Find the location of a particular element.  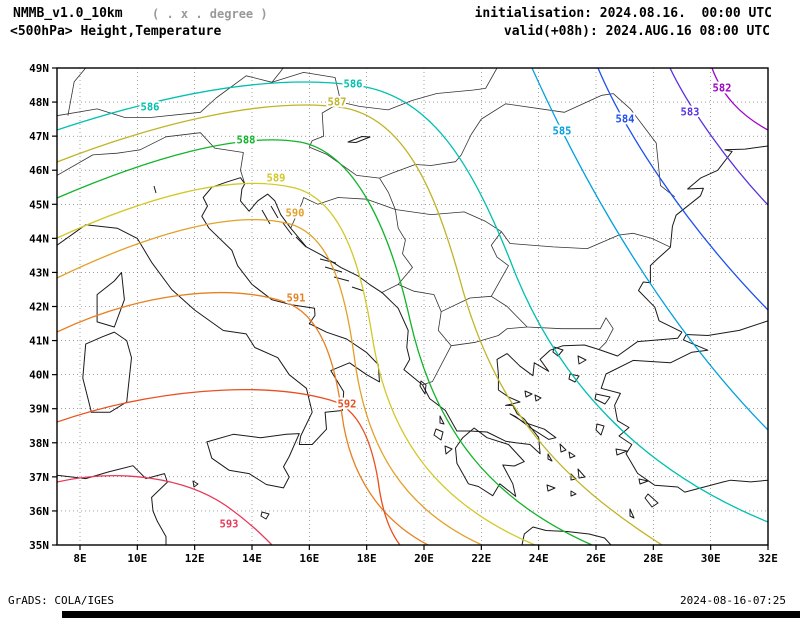

contour-label-582: 582 is located at coordinates (722, 89).